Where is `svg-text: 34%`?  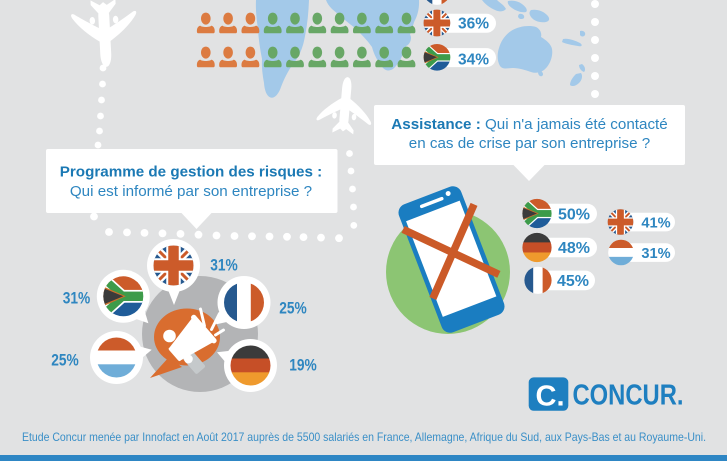 svg-text: 34% is located at coordinates (473, 59).